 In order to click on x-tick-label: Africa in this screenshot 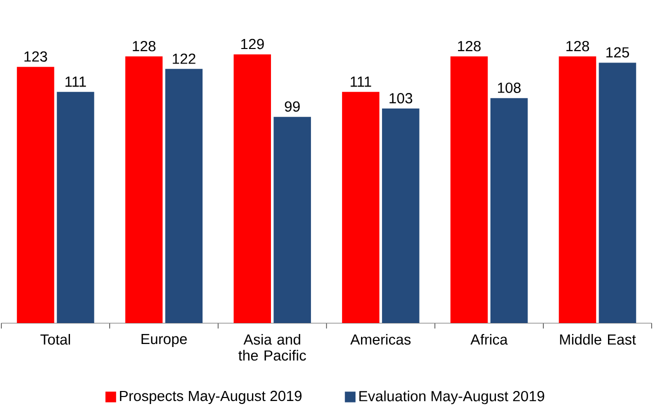, I will do `click(489, 339)`.